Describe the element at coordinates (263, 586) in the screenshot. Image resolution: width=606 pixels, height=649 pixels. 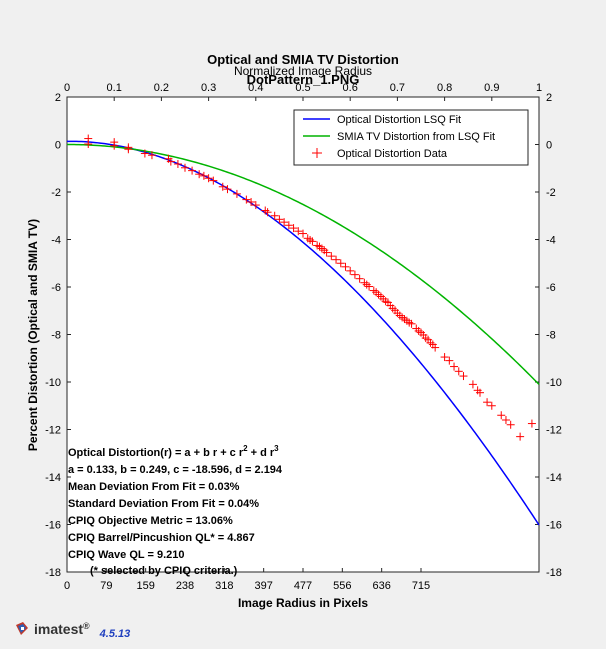
I see `bottom-tick-label: 397` at that location.